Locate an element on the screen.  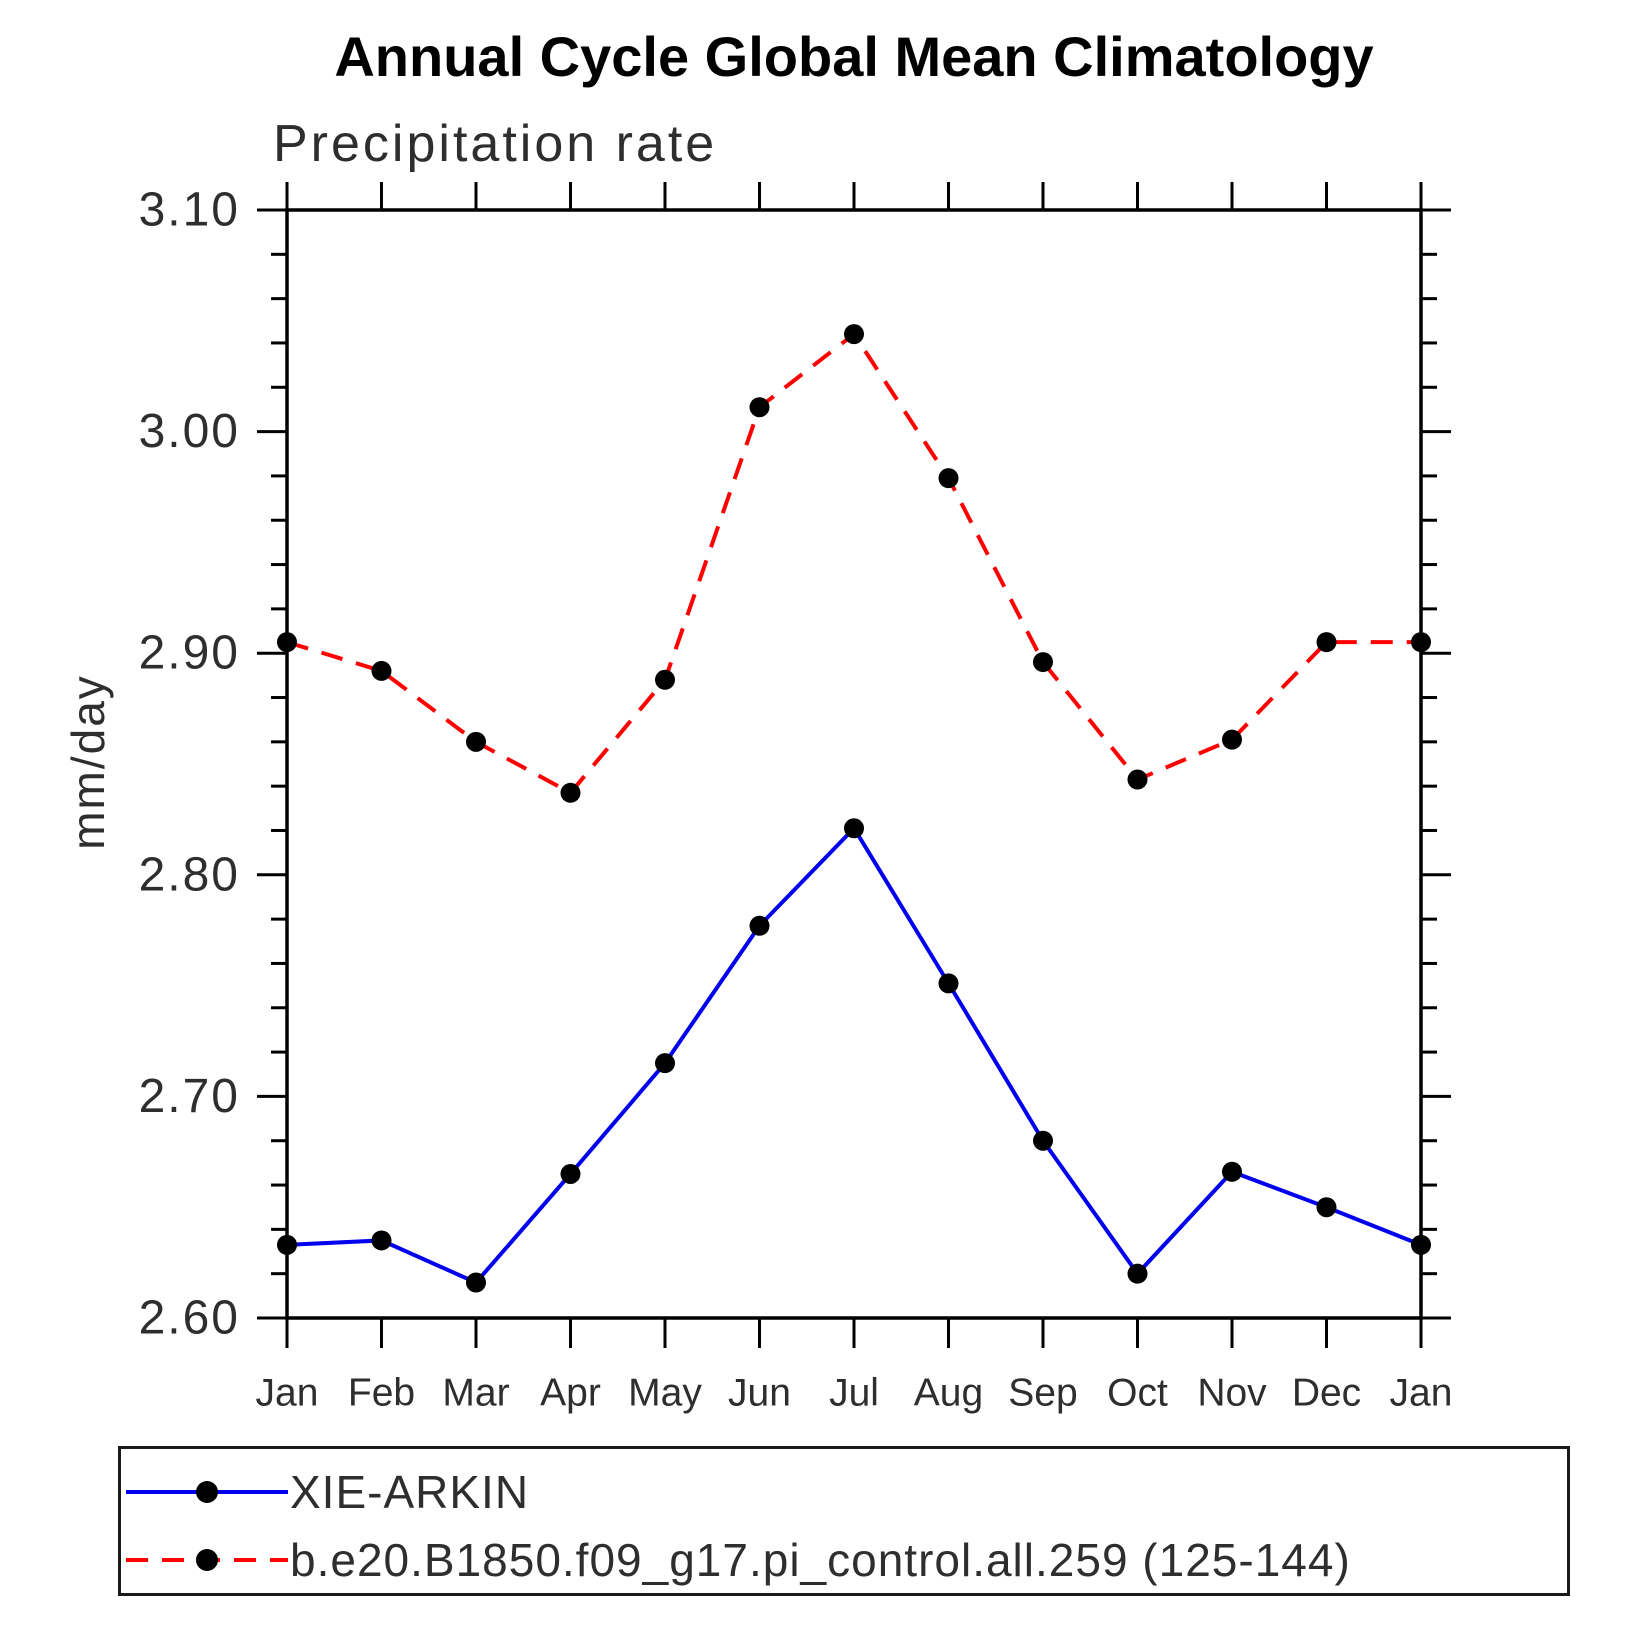
x-tick-label: Sep is located at coordinates (1042, 1393).